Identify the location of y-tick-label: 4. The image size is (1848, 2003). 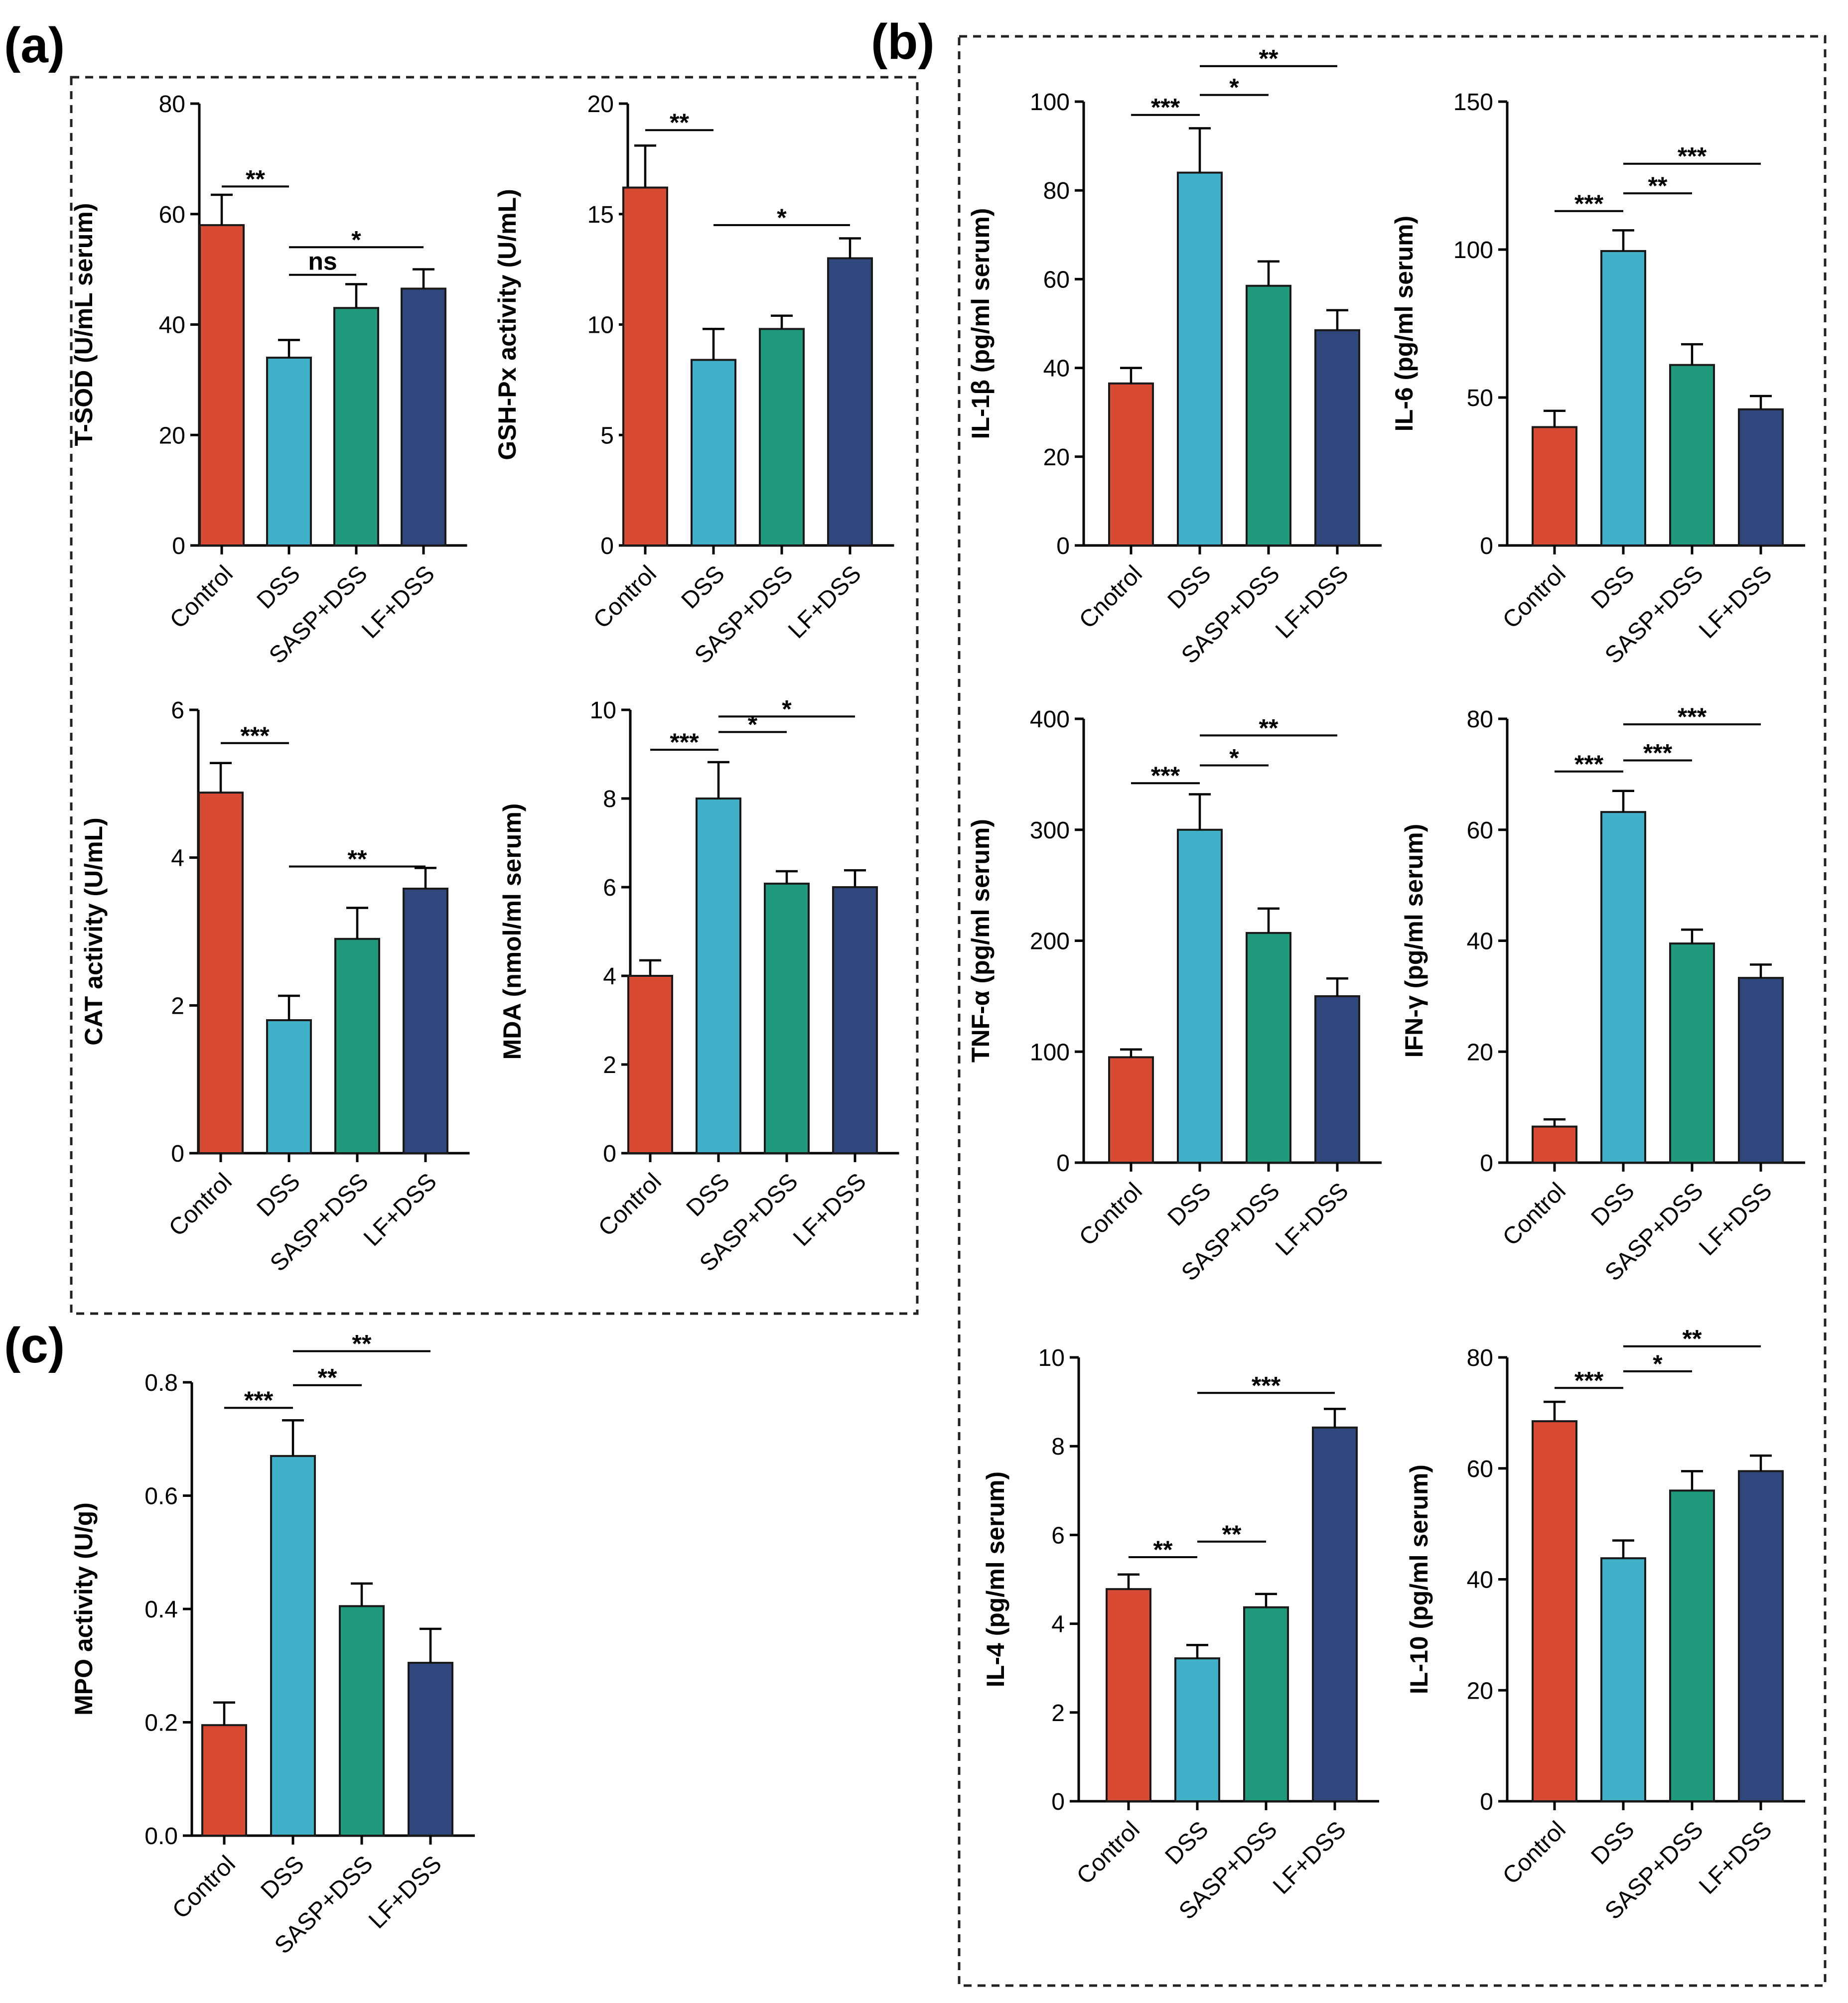
(609, 976).